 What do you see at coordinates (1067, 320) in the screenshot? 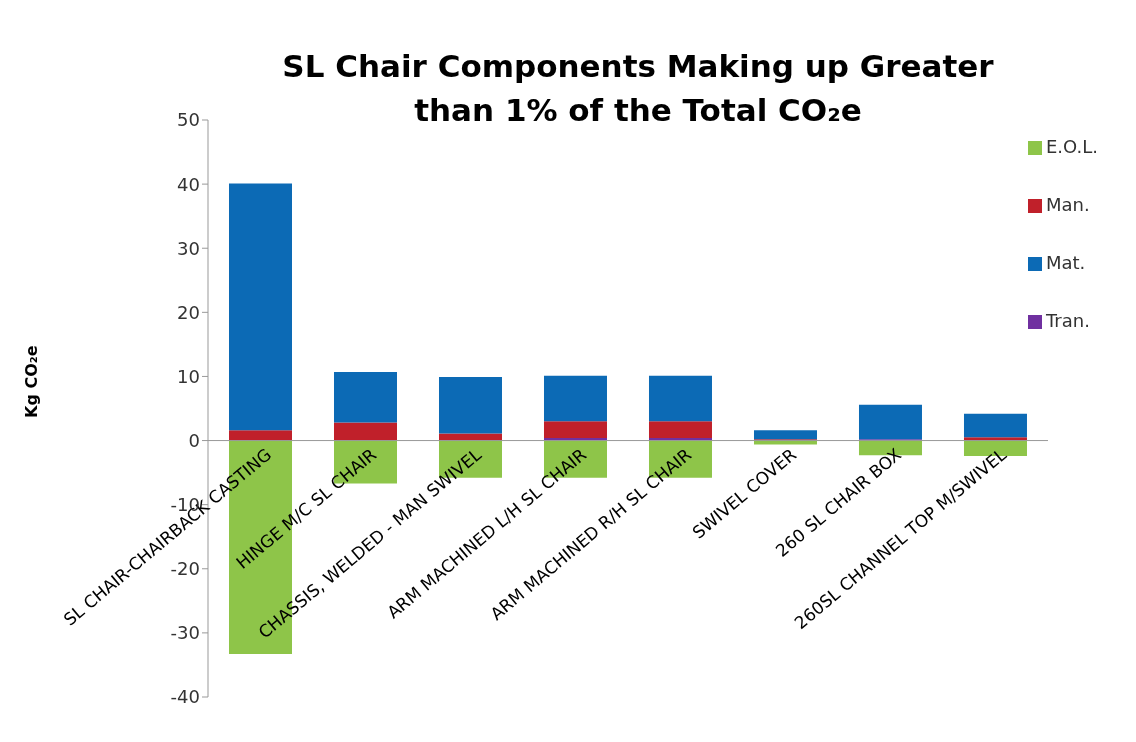
I see `legend-label: Tran.` at bounding box center [1067, 320].